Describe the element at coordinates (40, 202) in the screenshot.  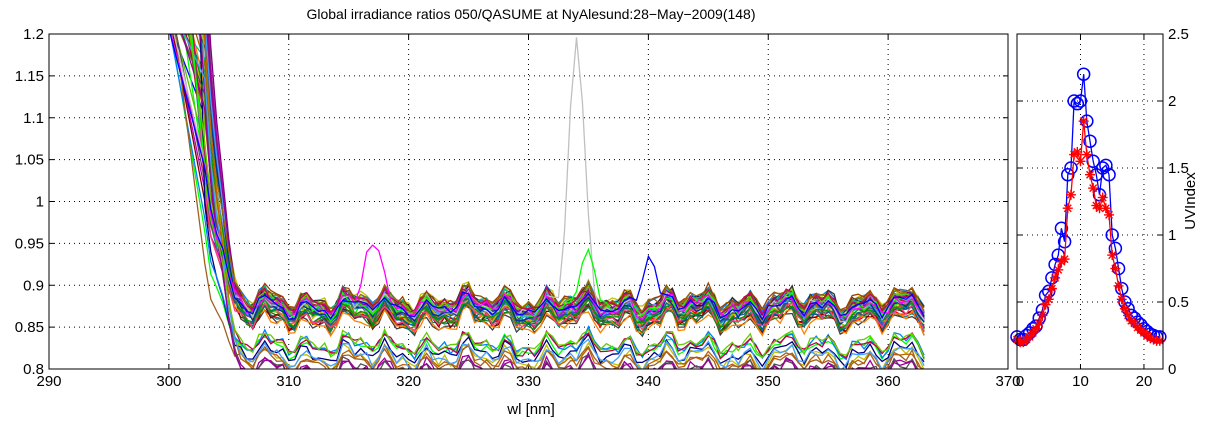
I see `main-y-tick-label: 1` at that location.